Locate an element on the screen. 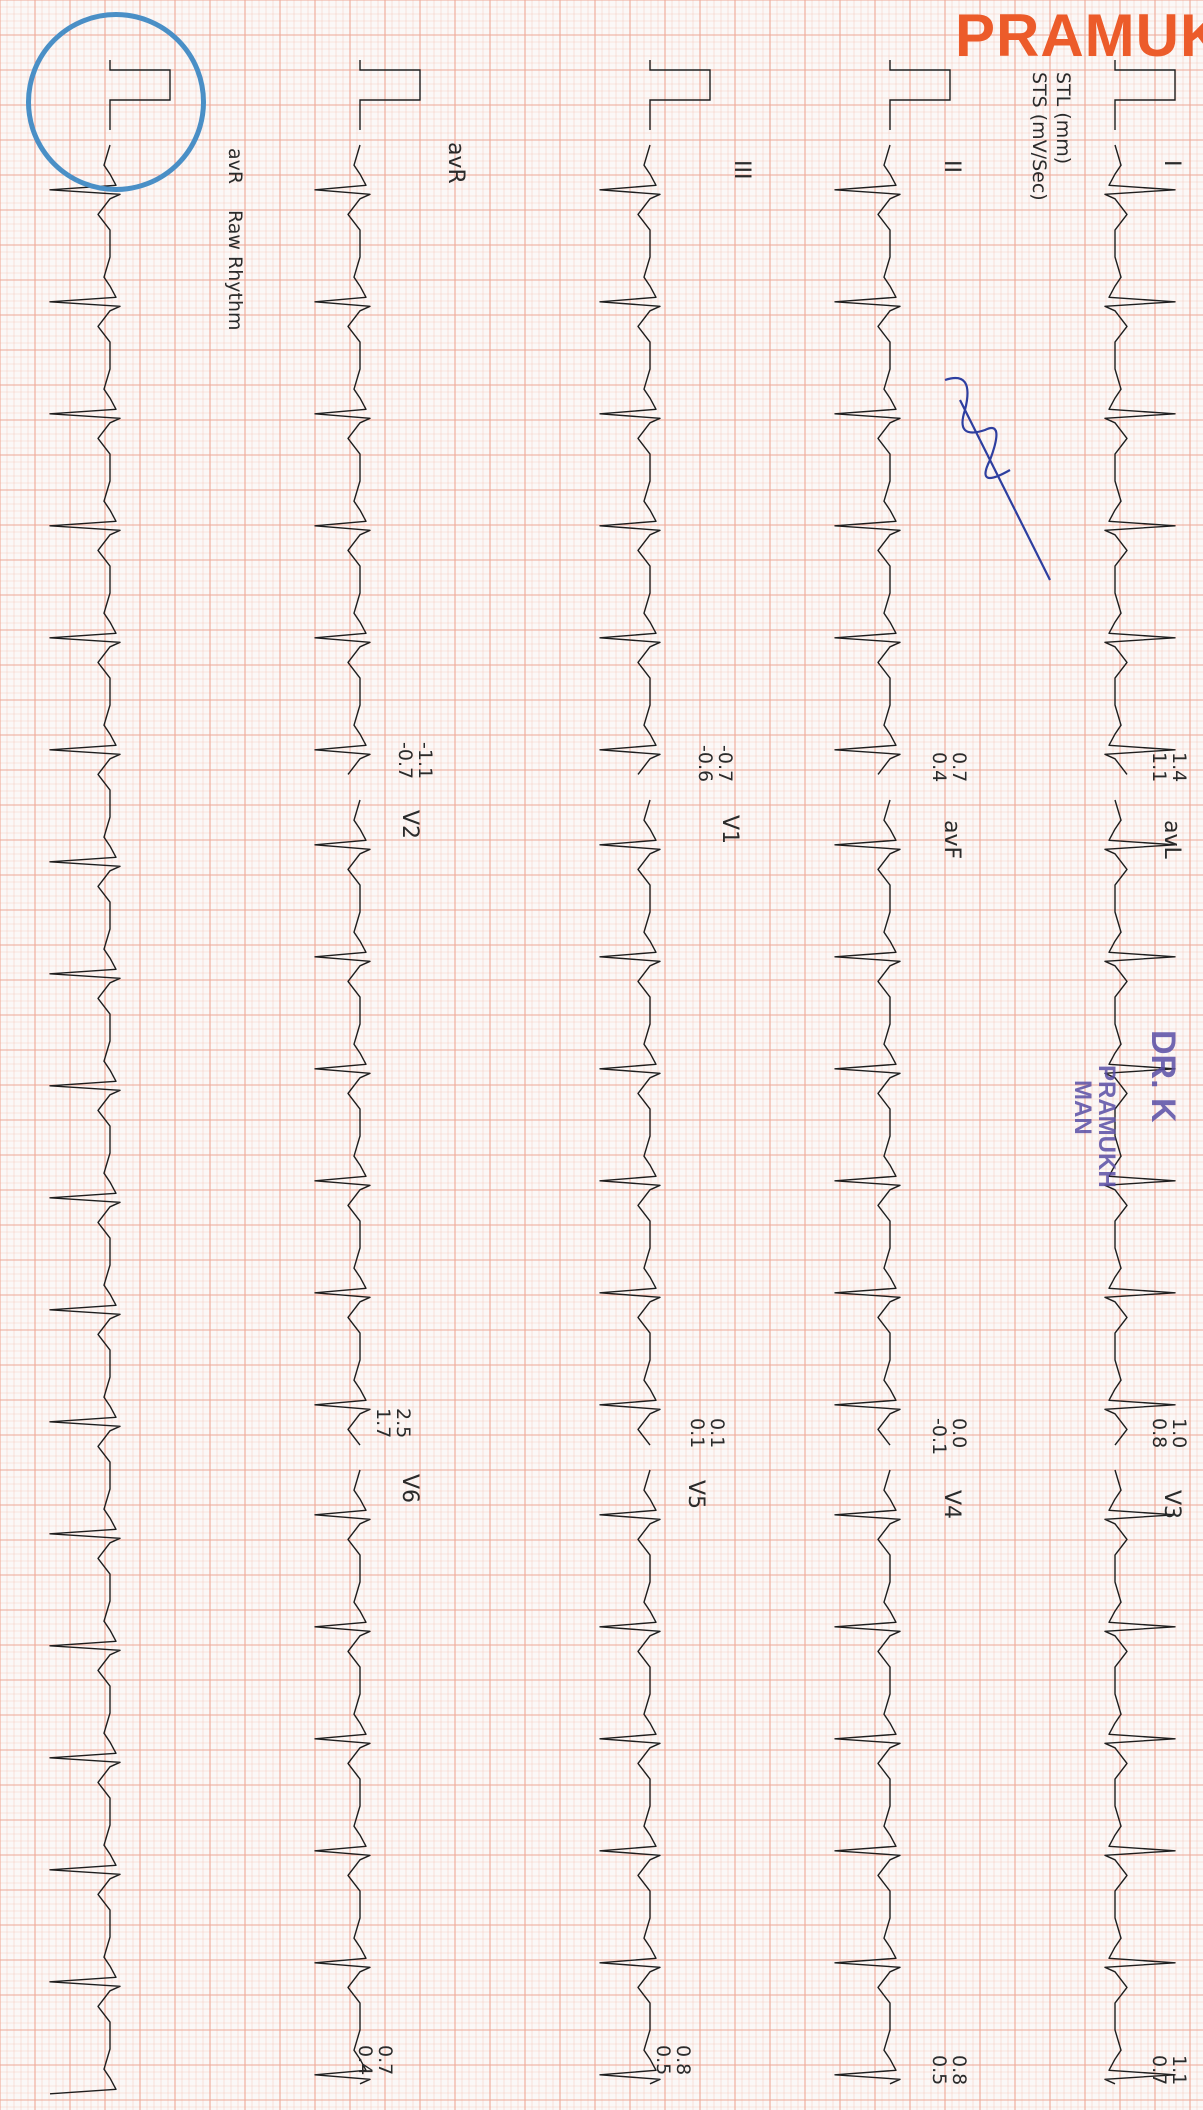 Image resolution: width=1203 pixels, height=2110 pixels. stl-value-II: 0.7 is located at coordinates (959, 767).